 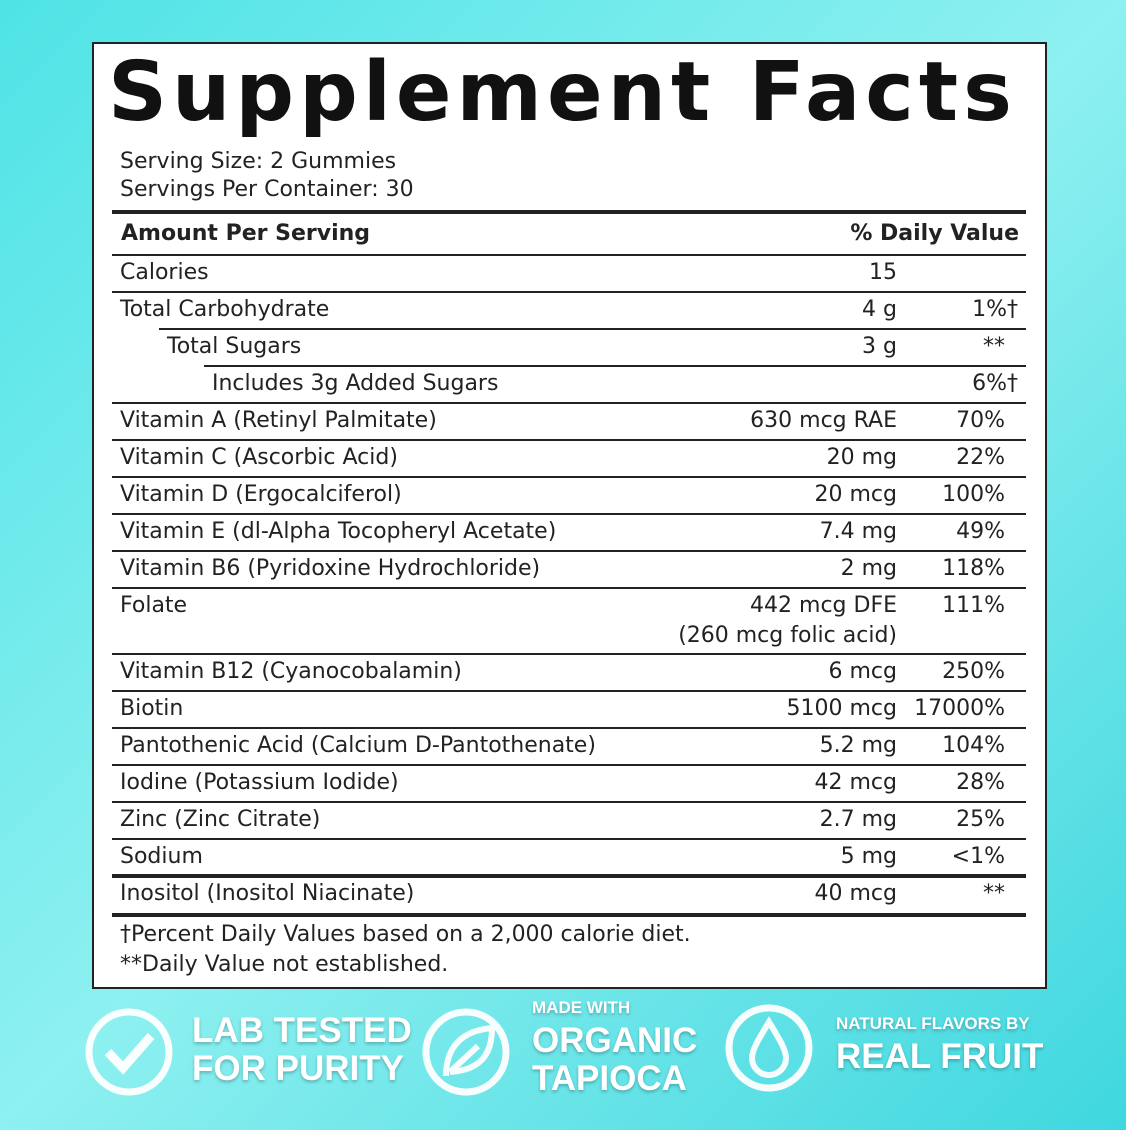 I want to click on nutrient-label: Sodium, so click(x=161, y=856).